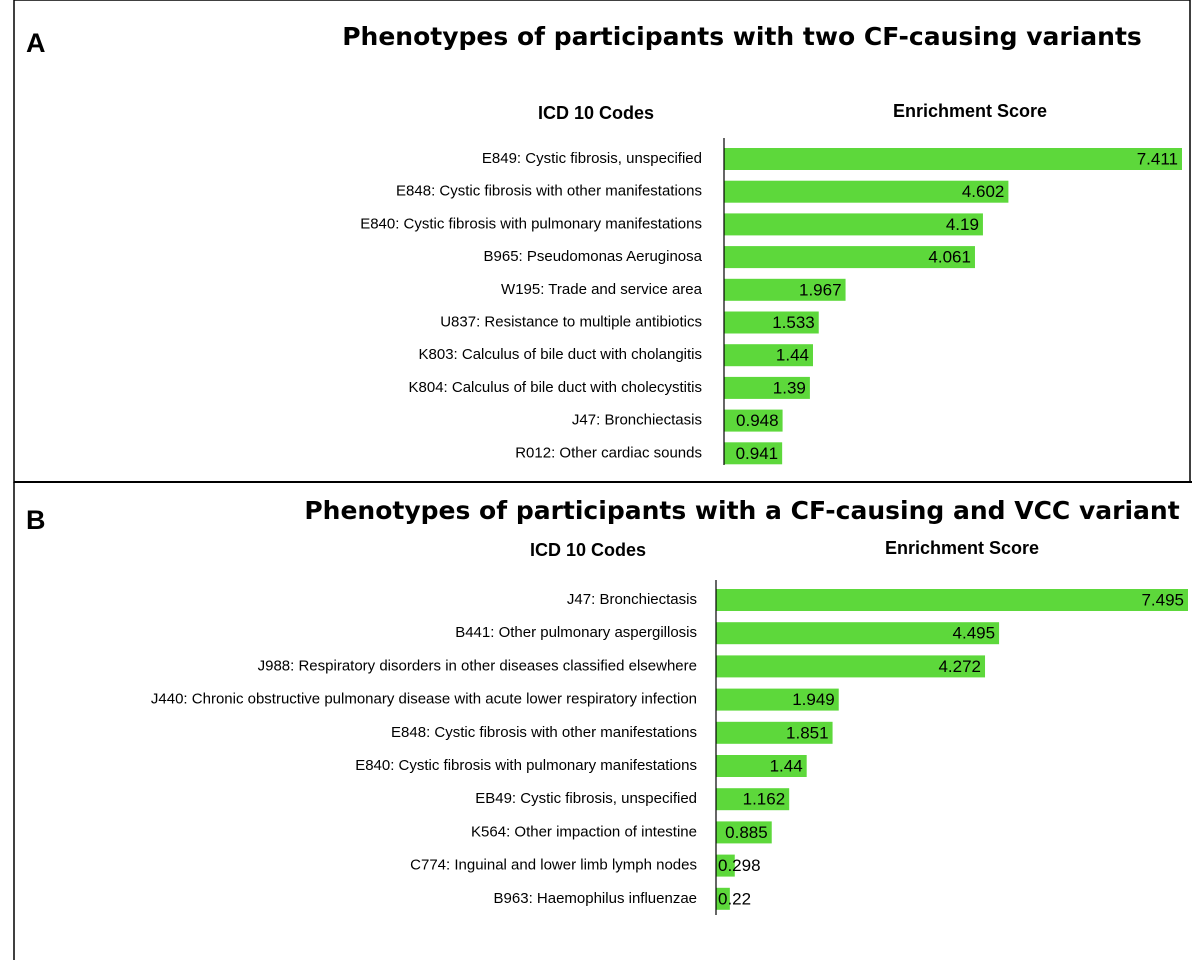  What do you see at coordinates (586, 798) in the screenshot?
I see `category-label: EB49: Cystic fibrosis, unspecified` at bounding box center [586, 798].